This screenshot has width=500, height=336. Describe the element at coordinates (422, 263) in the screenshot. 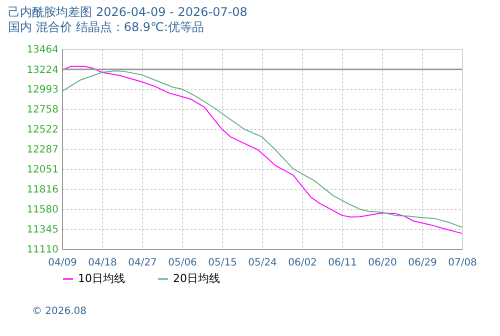

I see `x-tick-label: 06/29` at that location.